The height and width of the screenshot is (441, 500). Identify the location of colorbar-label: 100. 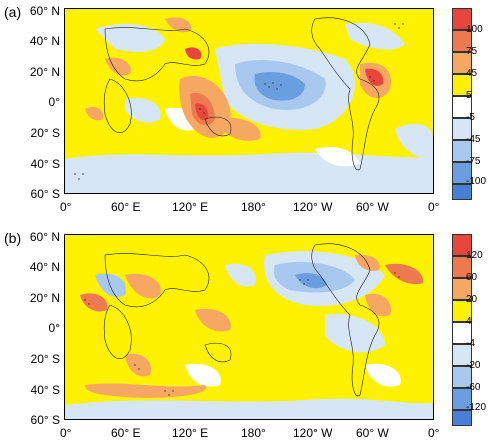
(474, 29).